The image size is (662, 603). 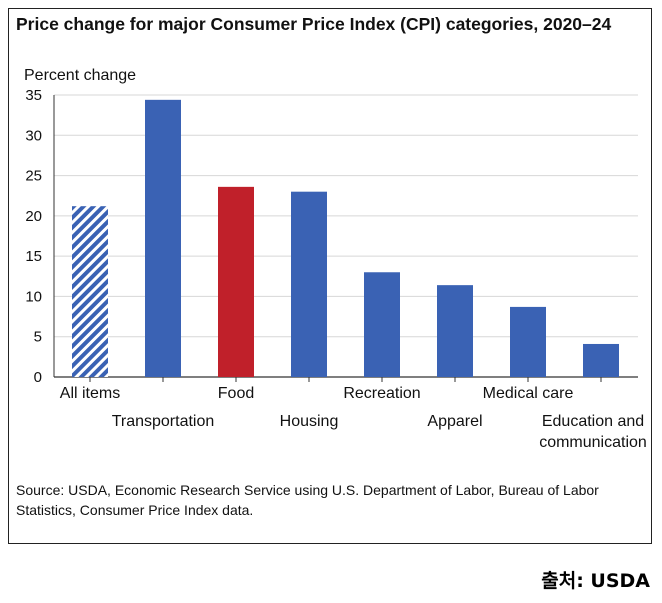 What do you see at coordinates (528, 341) in the screenshot?
I see `bar-medical-care` at bounding box center [528, 341].